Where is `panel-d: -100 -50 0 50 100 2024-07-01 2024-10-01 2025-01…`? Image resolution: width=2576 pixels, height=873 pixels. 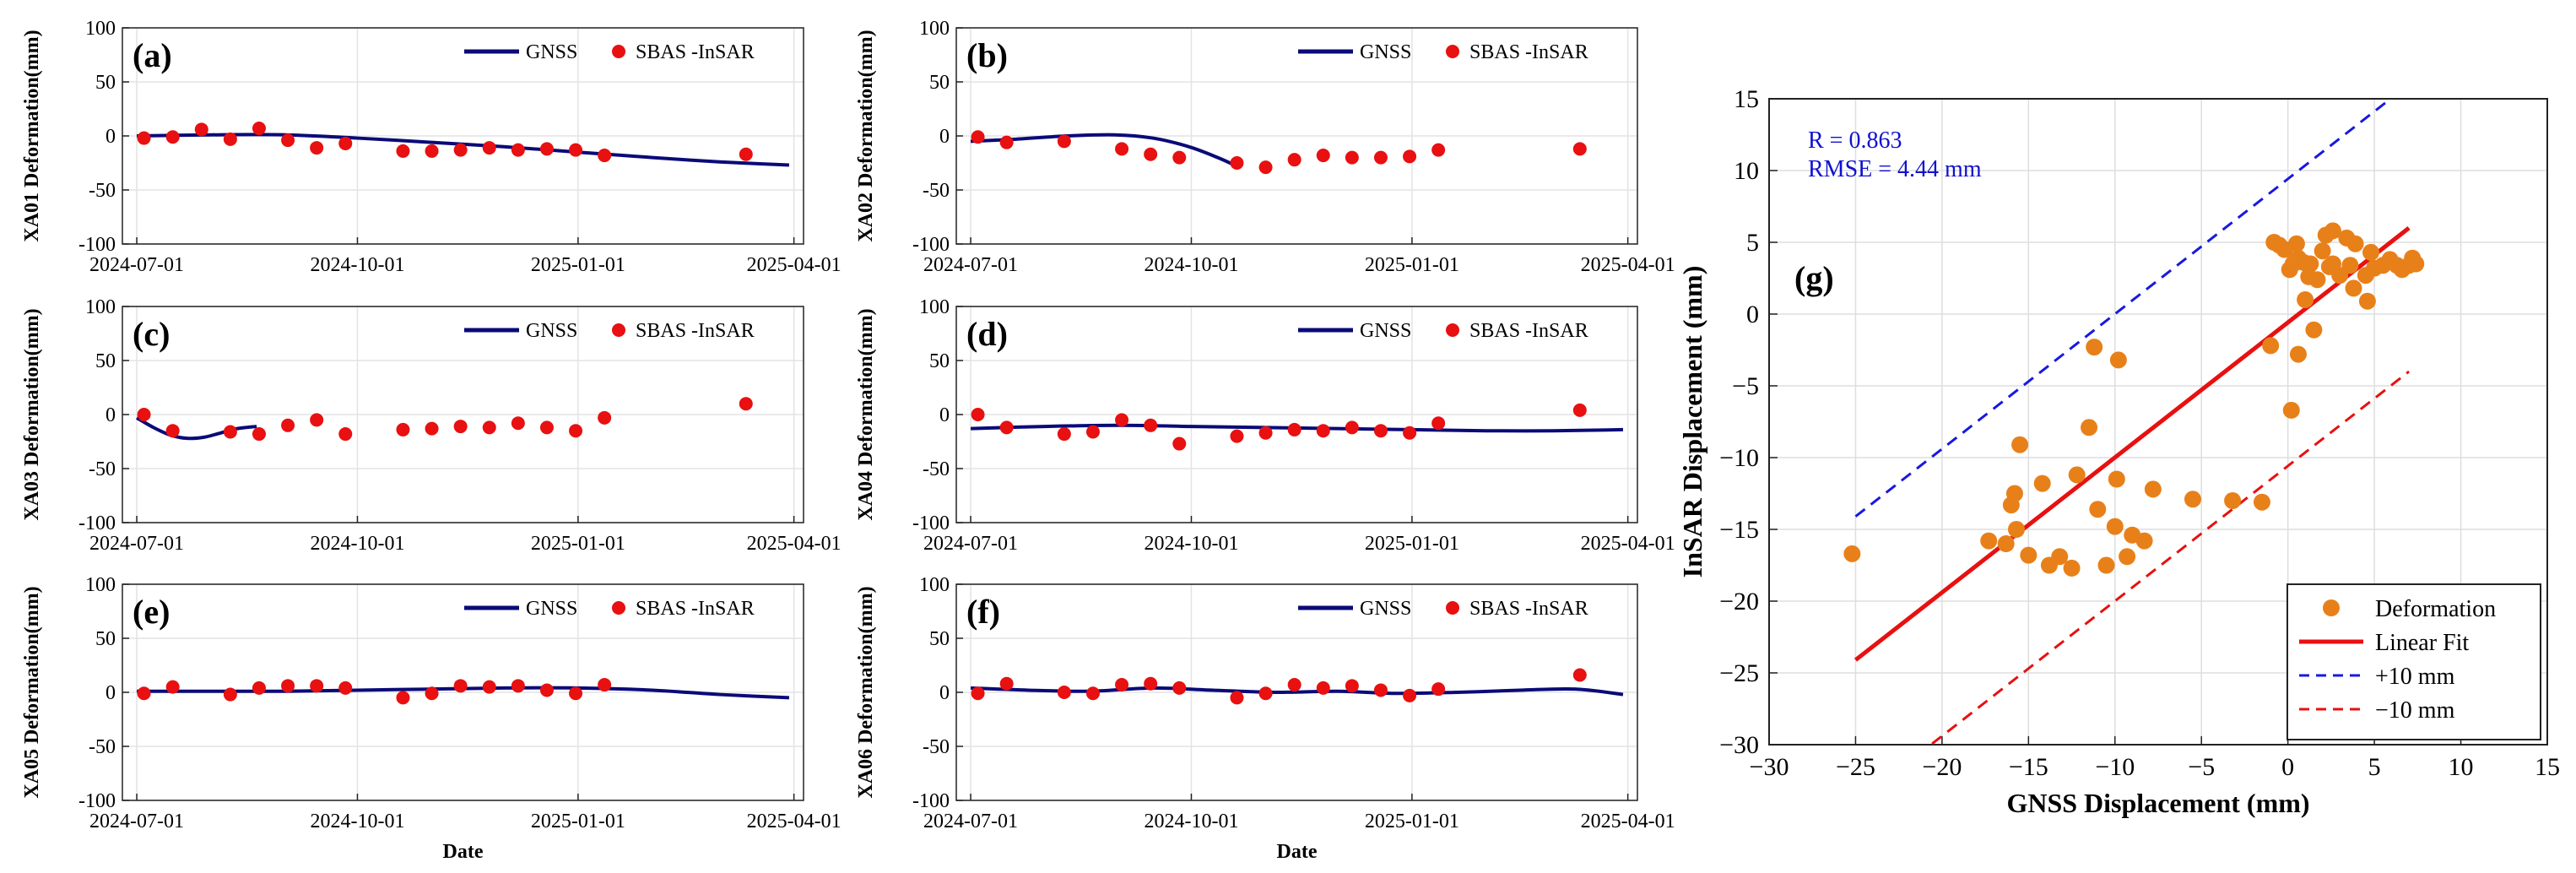
panel-d: -100 -50 0 50 100 2024-07-01 2024-10-01 2025-01… is located at coordinates (1265, 425).